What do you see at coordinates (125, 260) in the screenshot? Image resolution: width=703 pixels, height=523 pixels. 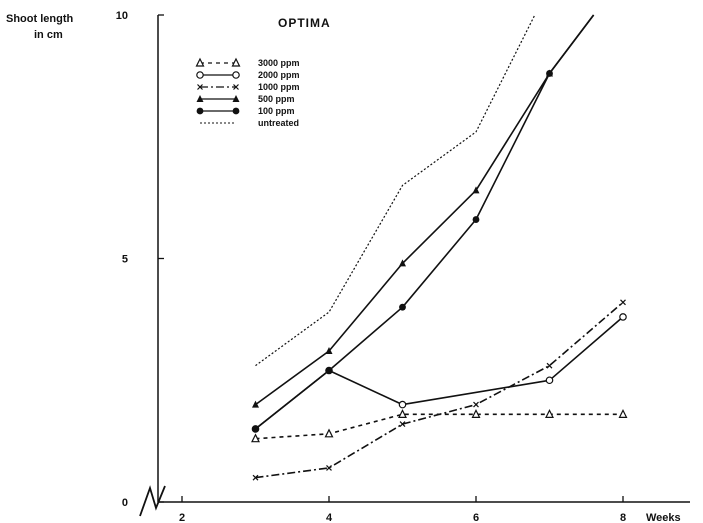 I see `y-tick-label: 5` at bounding box center [125, 260].